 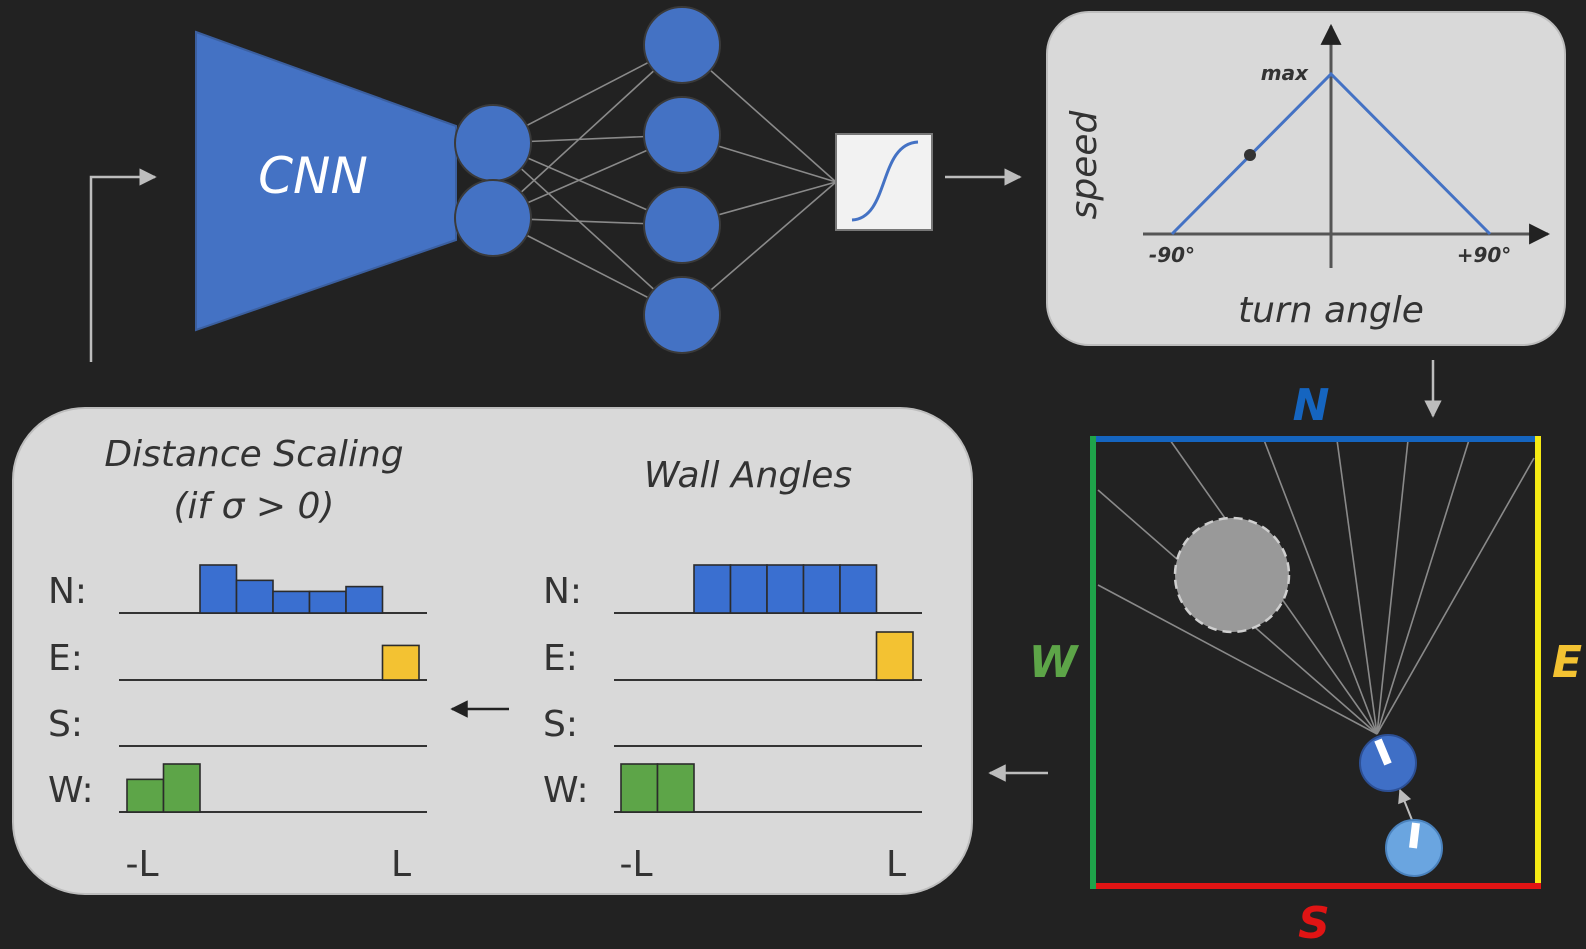 I want to click on distance-title-line-2: (if σ > 0), so click(x=254, y=506).